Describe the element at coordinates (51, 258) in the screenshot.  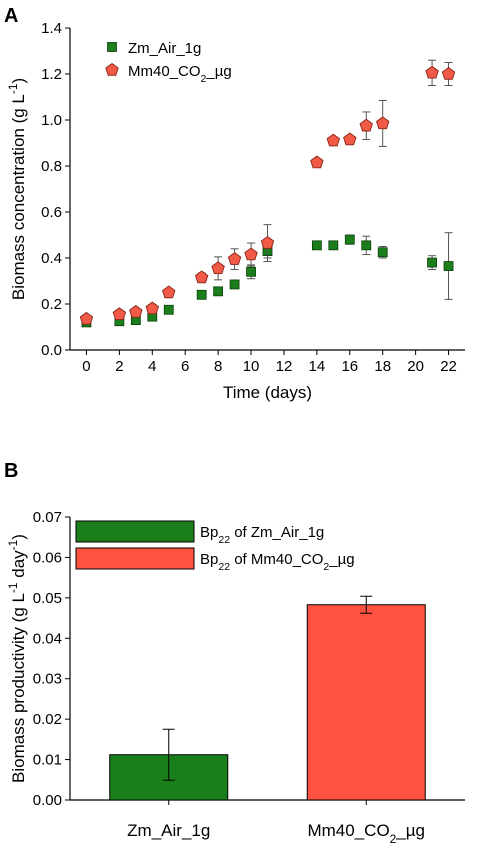
I see `panel-a-y-tick-label: 0.4` at that location.